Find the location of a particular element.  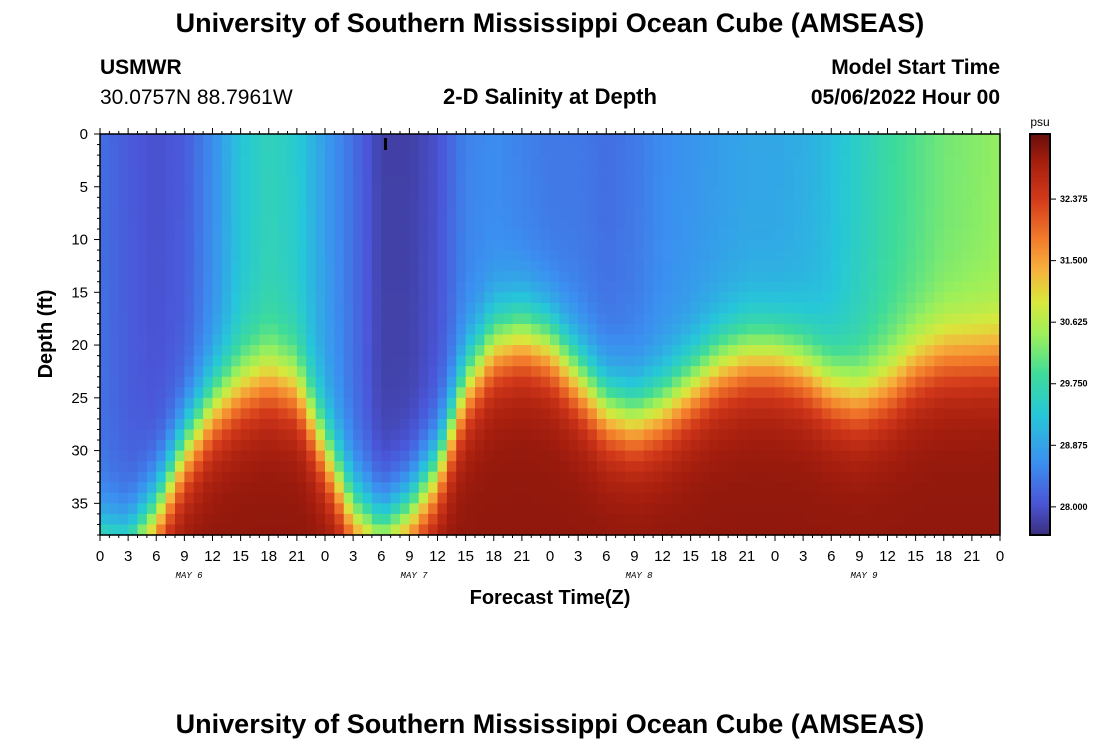

y-tick-label: 0 is located at coordinates (84, 134).